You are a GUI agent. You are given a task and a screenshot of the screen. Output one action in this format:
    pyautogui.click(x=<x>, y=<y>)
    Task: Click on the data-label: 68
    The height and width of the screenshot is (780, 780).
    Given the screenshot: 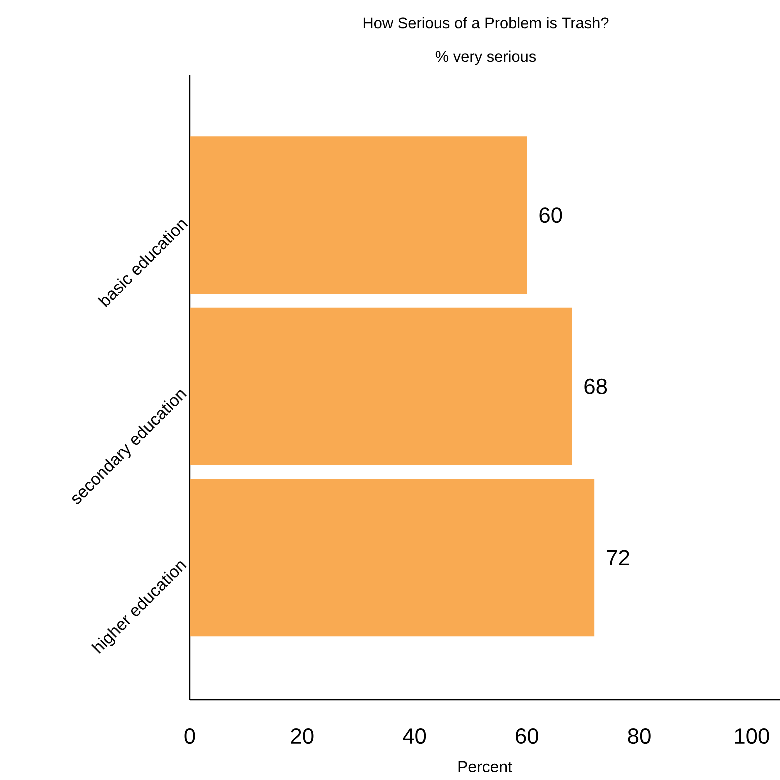 What is the action you would take?
    pyautogui.click(x=596, y=386)
    